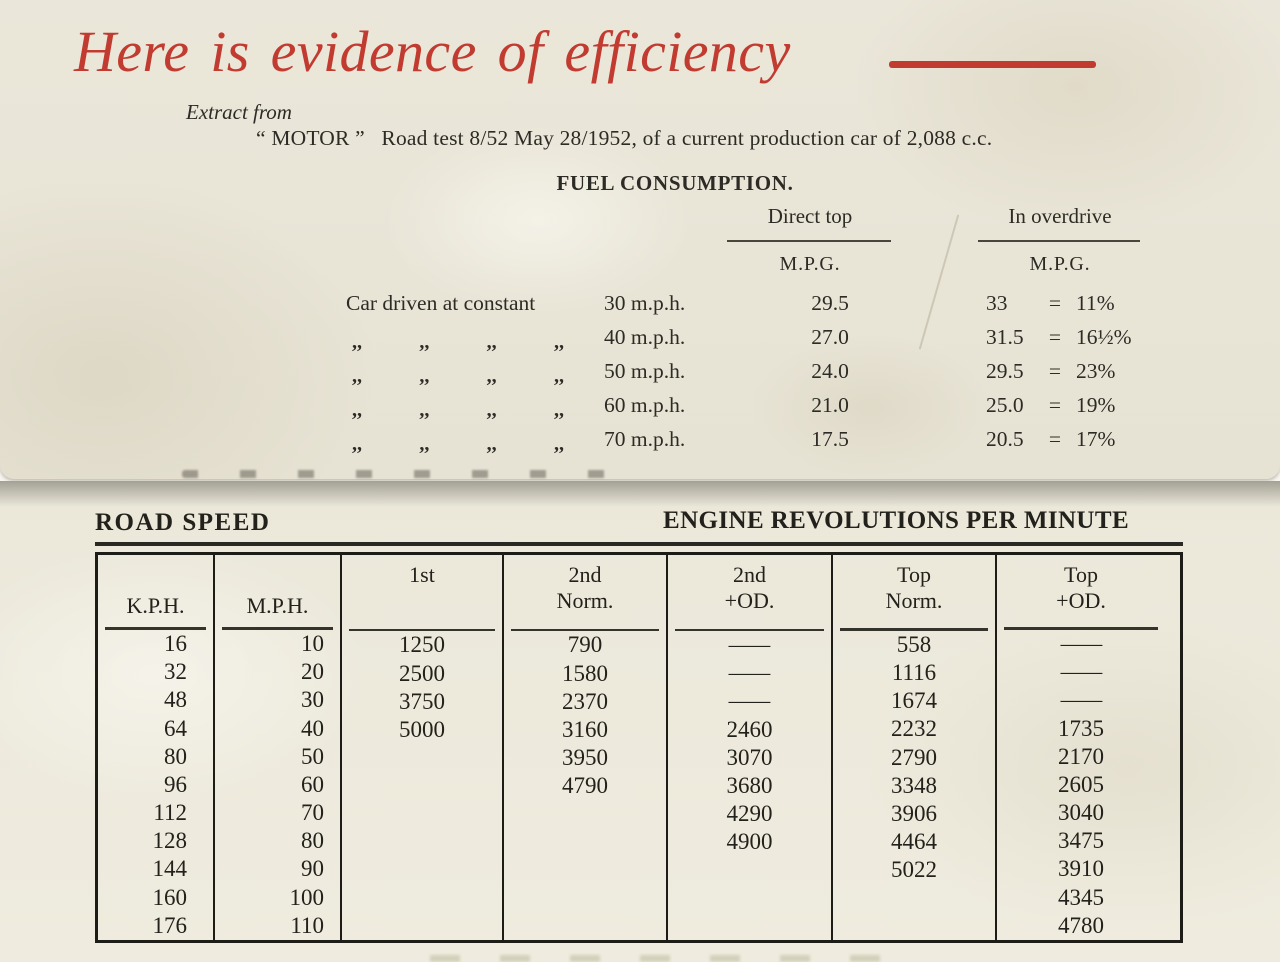 The height and width of the screenshot is (962, 1280). Describe the element at coordinates (312, 643) in the screenshot. I see `rpm-table-cell: 10` at that location.